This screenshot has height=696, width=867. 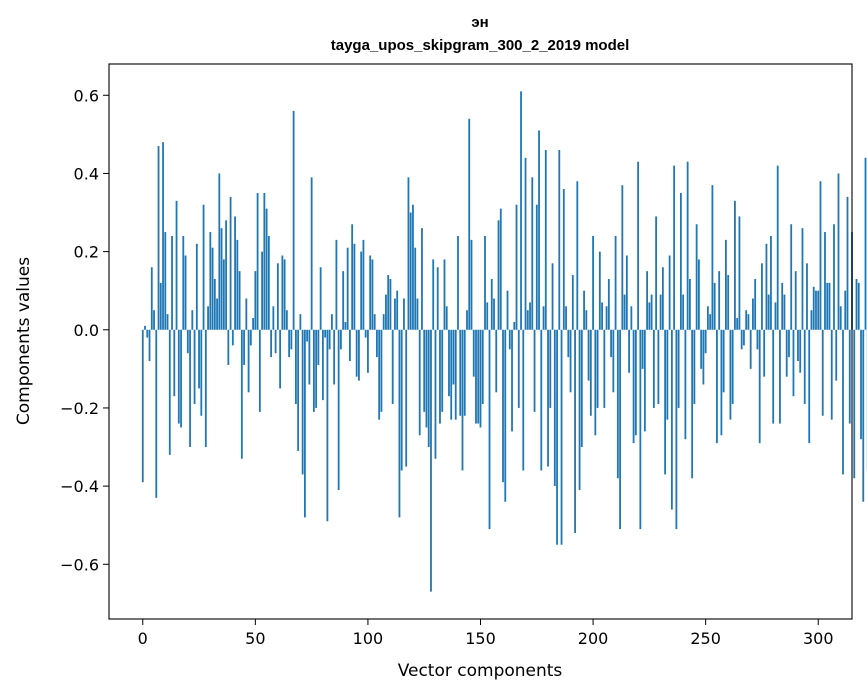 I want to click on y-tick-label: −0.4, so click(x=79, y=486).